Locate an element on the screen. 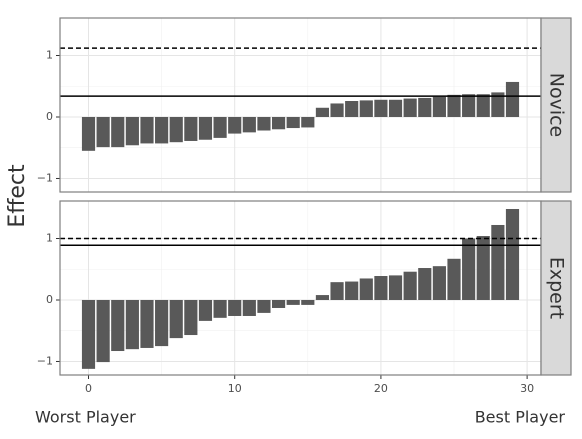  x-tick-label: 10 is located at coordinates (235, 388).